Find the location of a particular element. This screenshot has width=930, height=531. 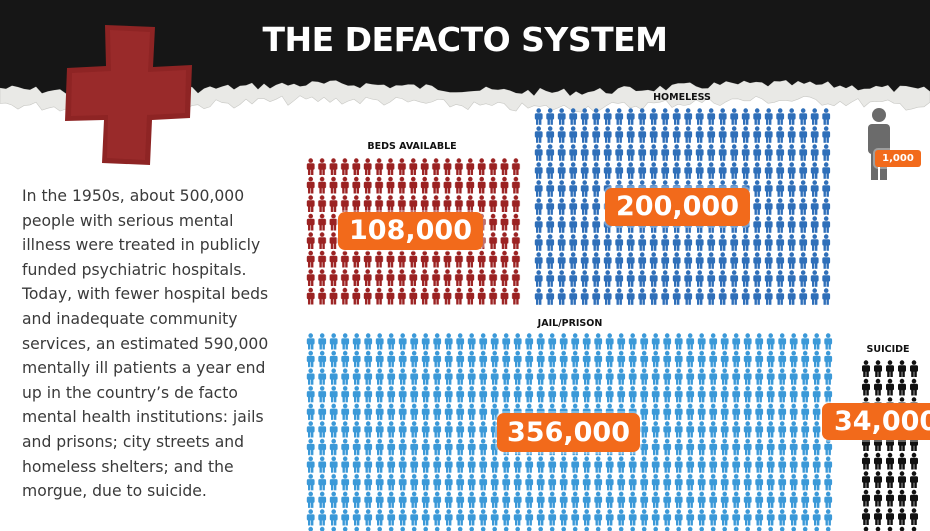

text-line: mental health institutions: jails is located at coordinates (143, 417).